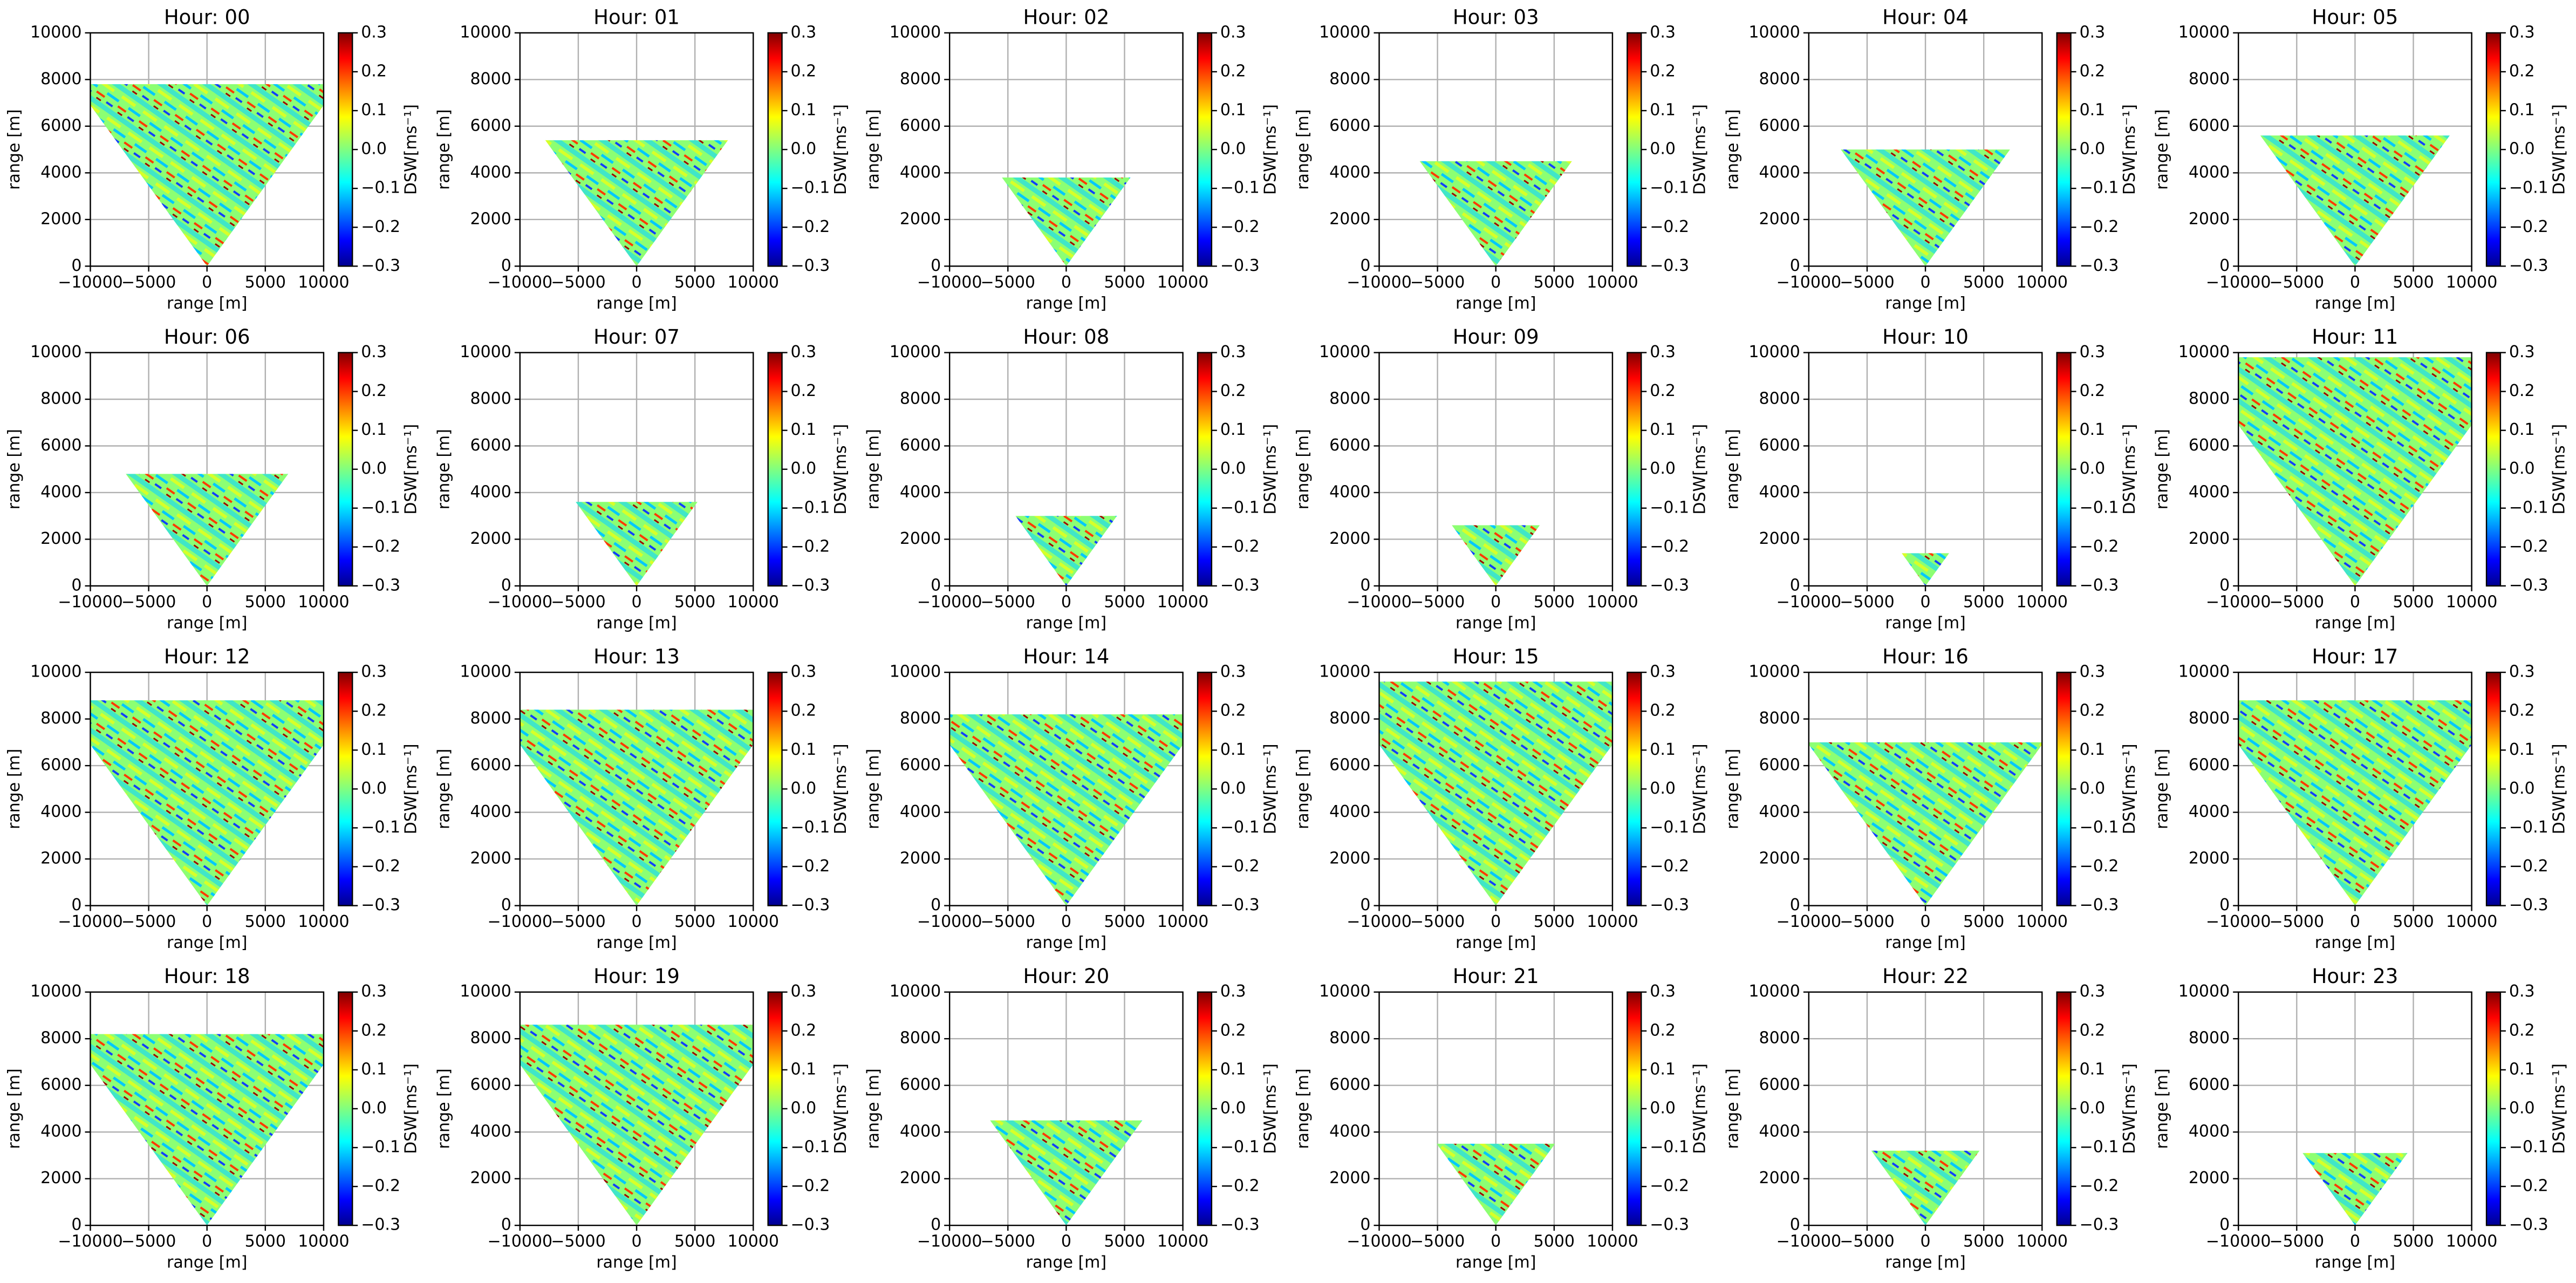 The image size is (2576, 1283). Describe the element at coordinates (1925, 337) in the screenshot. I see `panel-title: Hour: 10` at that location.